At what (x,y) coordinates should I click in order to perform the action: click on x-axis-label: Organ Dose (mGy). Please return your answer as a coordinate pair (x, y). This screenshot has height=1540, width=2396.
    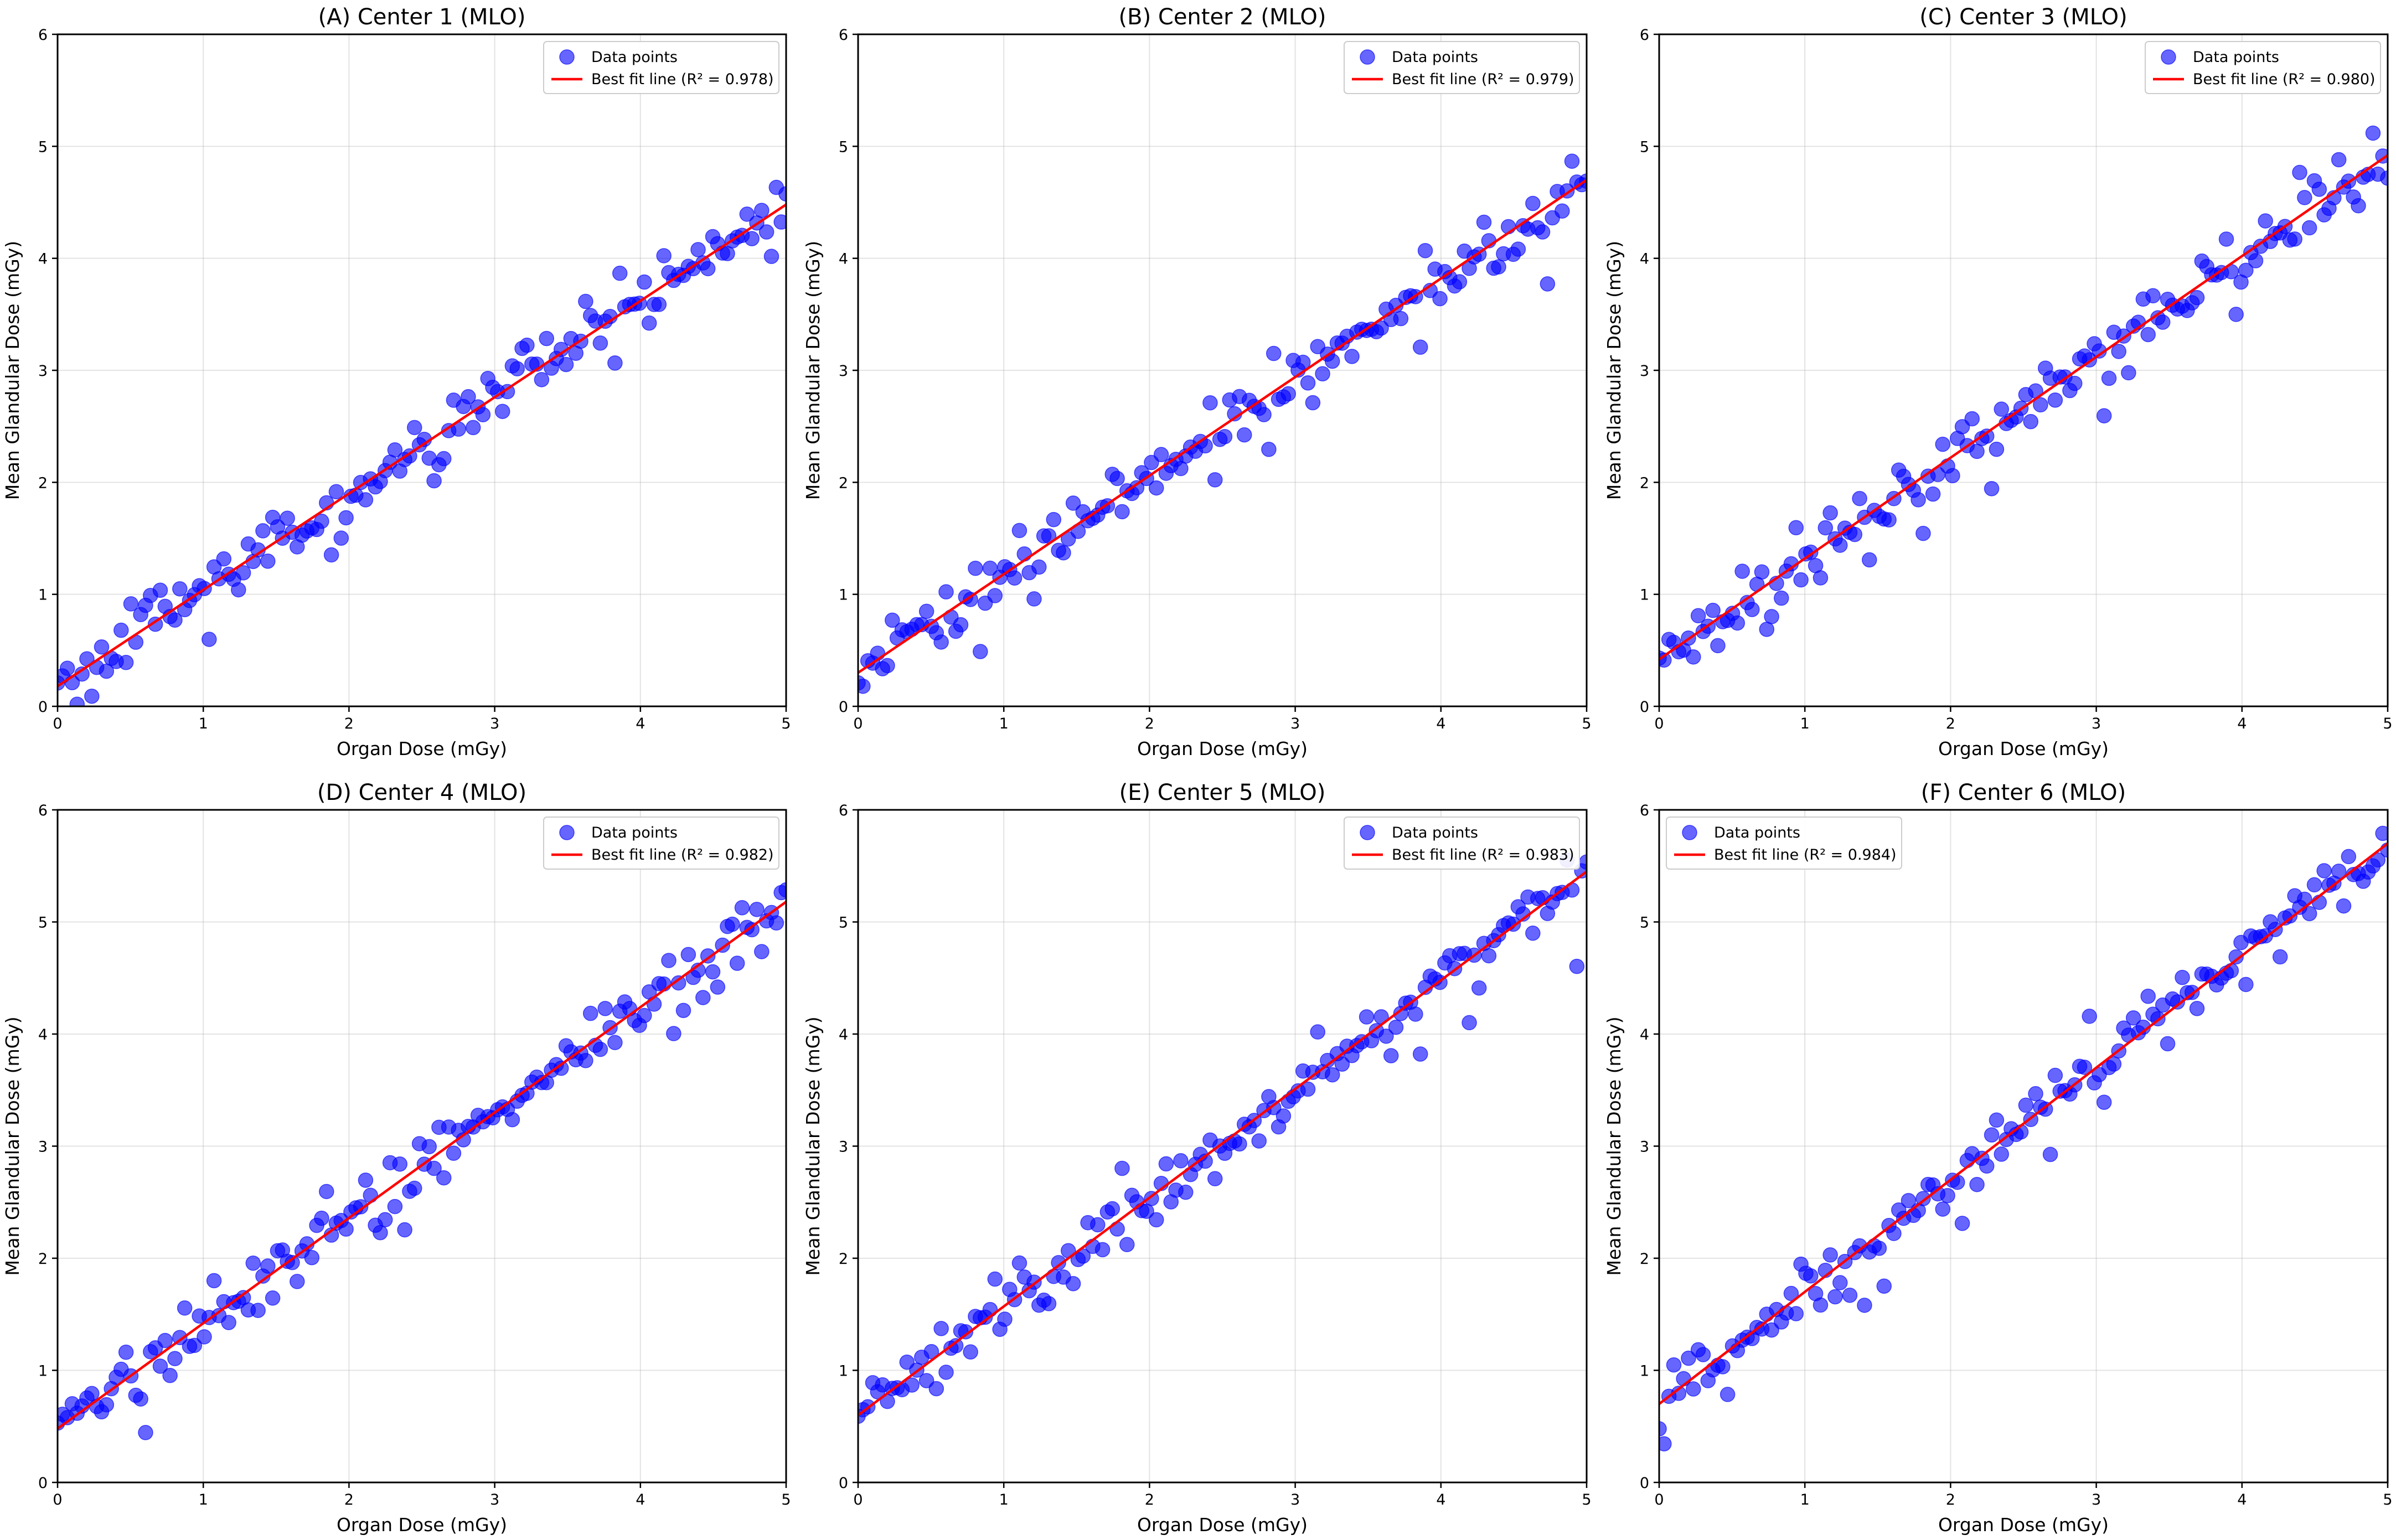
    Looking at the image, I should click on (422, 749).